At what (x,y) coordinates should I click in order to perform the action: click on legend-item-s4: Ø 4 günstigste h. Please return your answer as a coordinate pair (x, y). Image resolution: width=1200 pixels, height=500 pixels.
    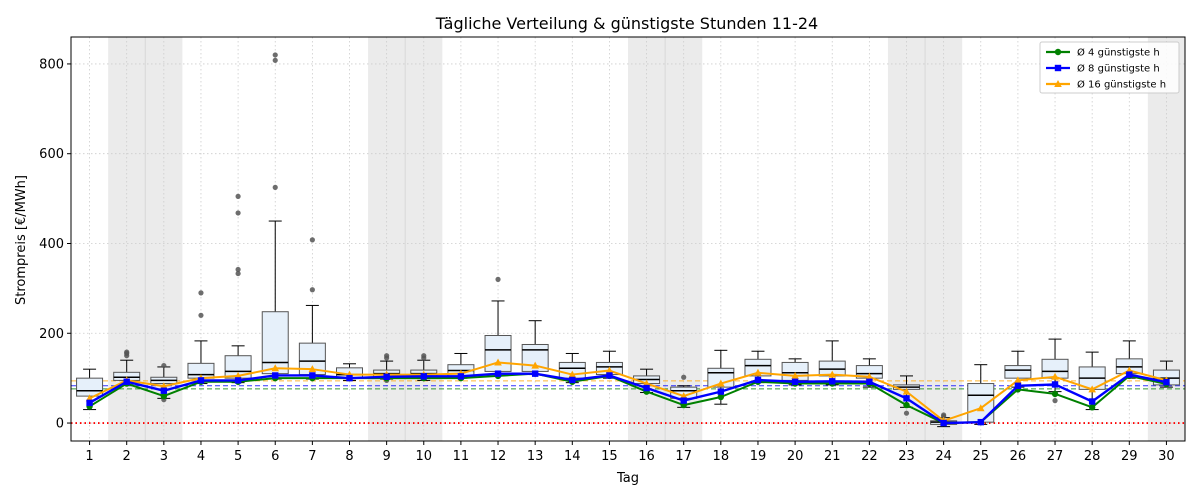
    Looking at the image, I should click on (1103, 53).